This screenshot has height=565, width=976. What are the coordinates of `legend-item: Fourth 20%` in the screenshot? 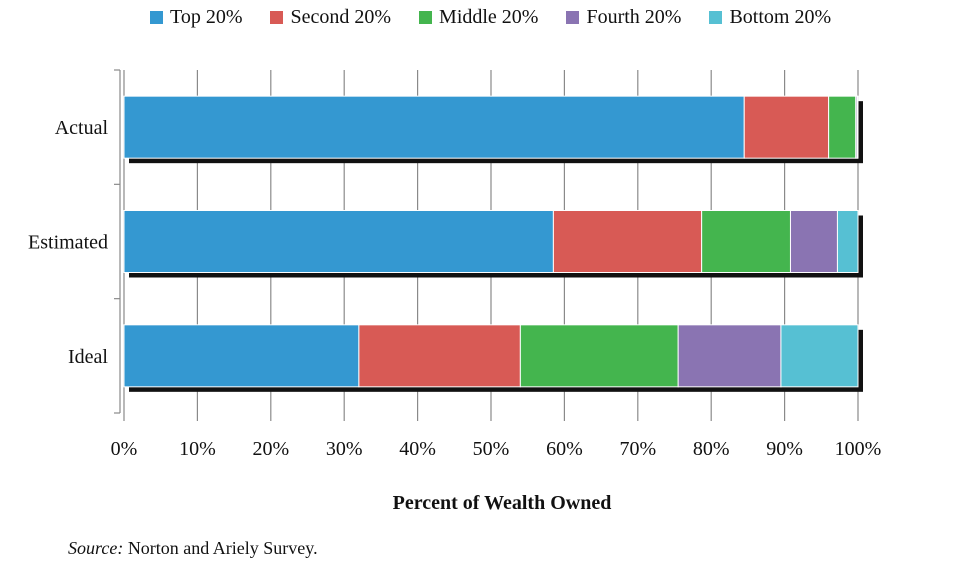 It's located at (623, 17).